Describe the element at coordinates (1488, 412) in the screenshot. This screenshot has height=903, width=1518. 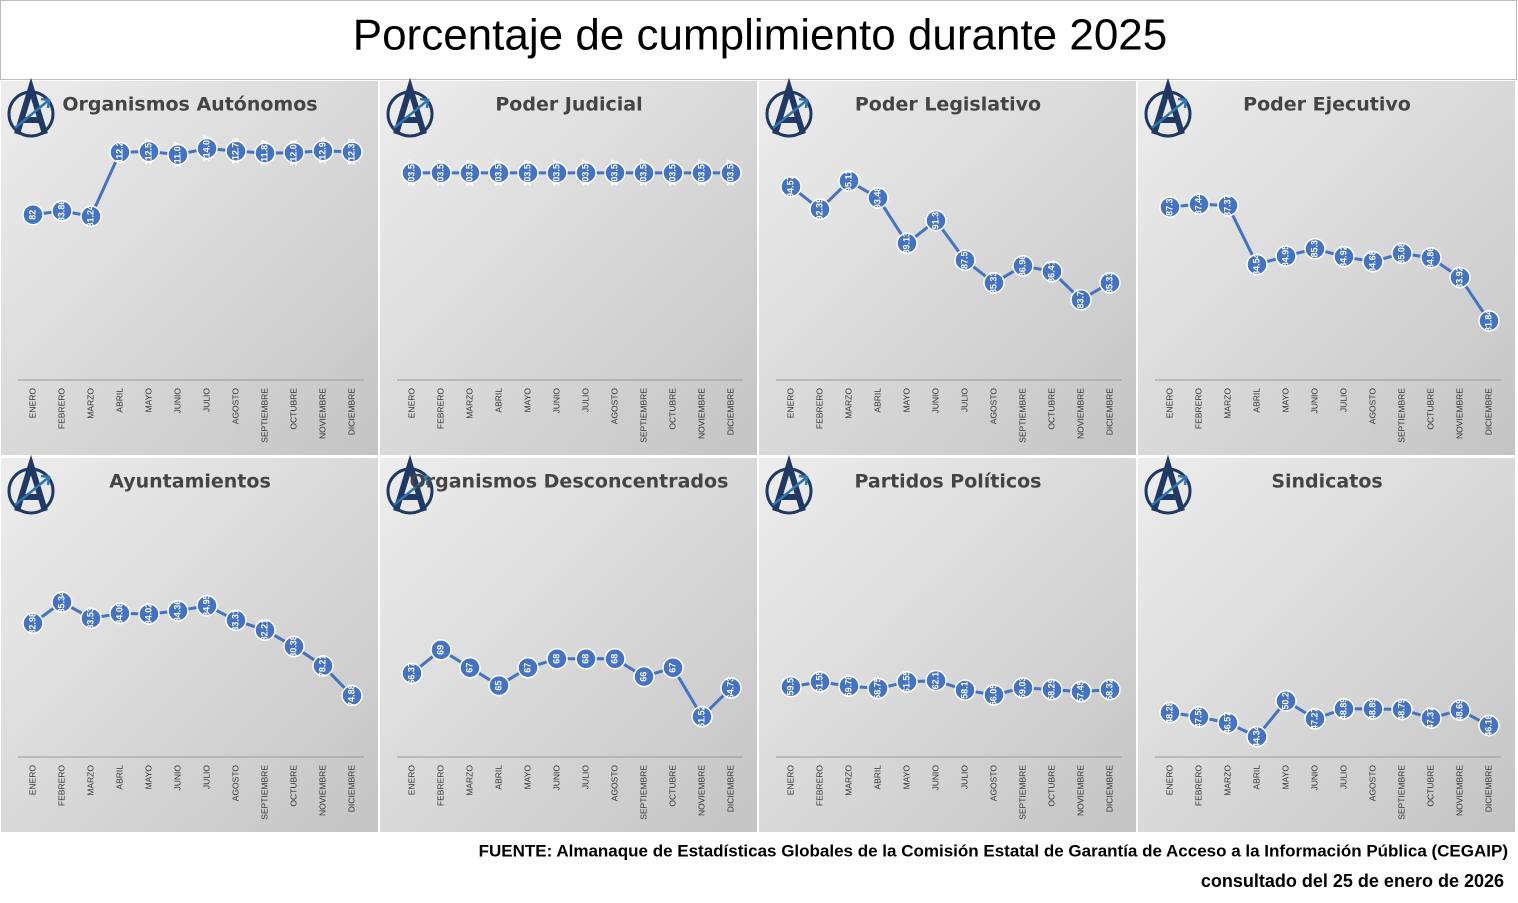
I see `x-tick-label: DICIEMBRE` at that location.